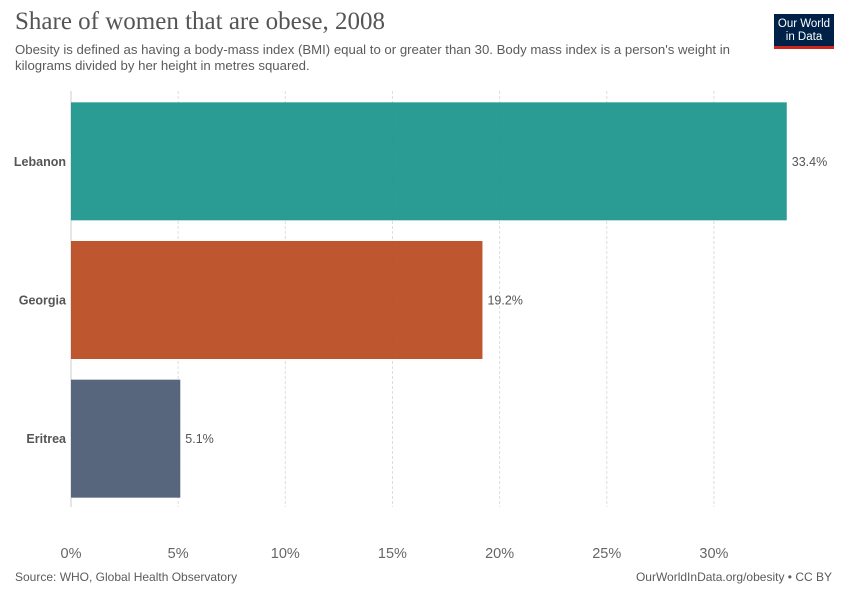  Describe the element at coordinates (504, 301) in the screenshot. I see `data-label: 19.2%` at that location.